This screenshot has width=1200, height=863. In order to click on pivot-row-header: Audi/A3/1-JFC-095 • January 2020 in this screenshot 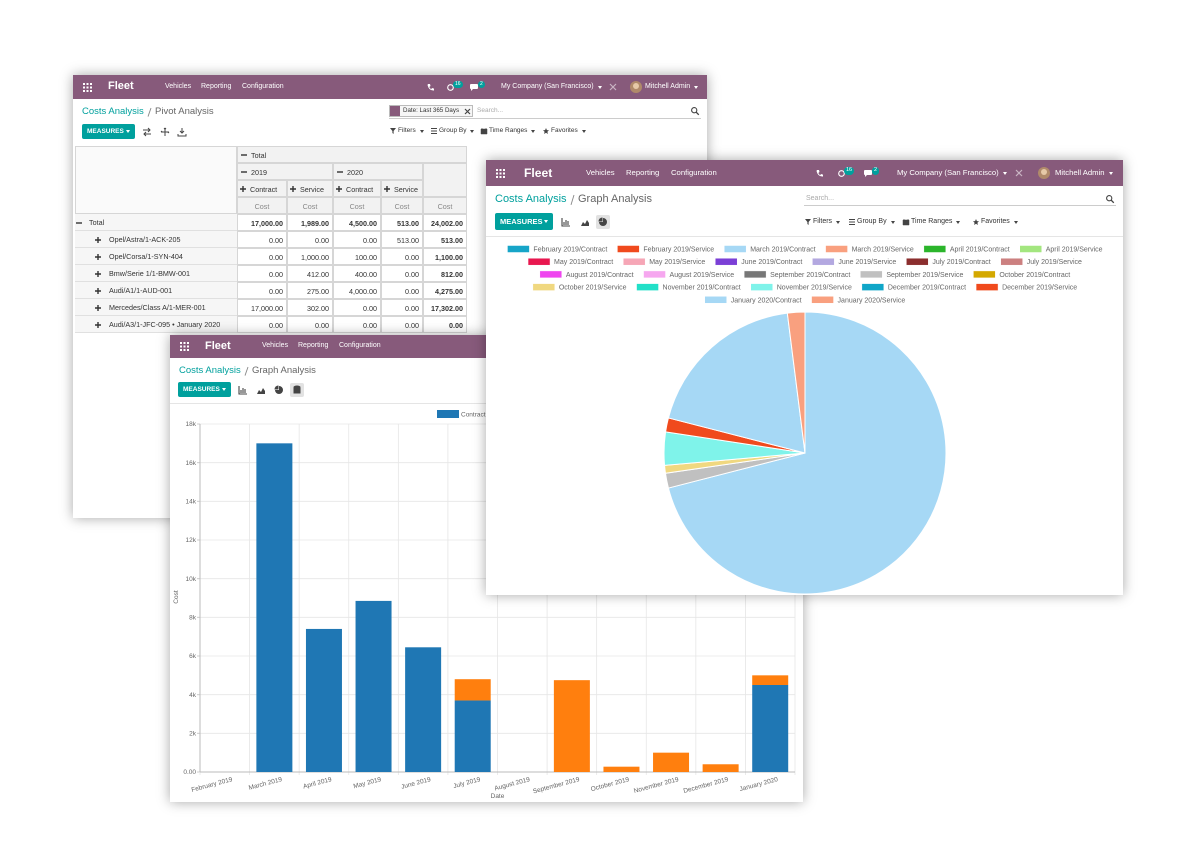, I will do `click(156, 324)`.